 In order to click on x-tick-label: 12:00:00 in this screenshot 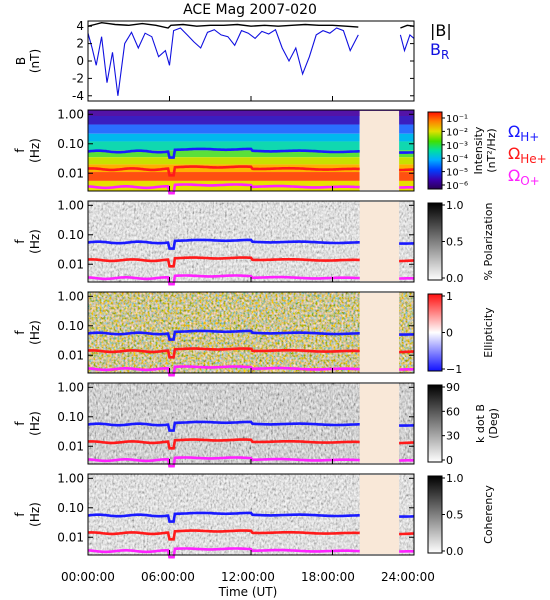, I will do `click(248, 577)`.